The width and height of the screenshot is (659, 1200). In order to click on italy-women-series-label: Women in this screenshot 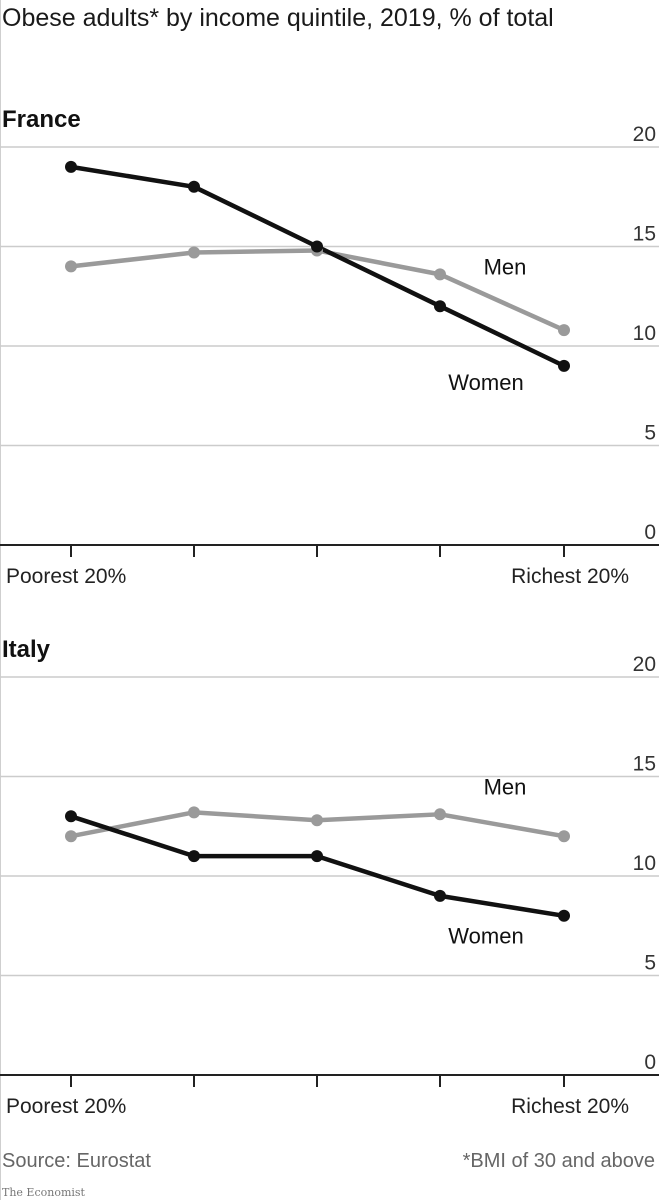, I will do `click(485, 936)`.